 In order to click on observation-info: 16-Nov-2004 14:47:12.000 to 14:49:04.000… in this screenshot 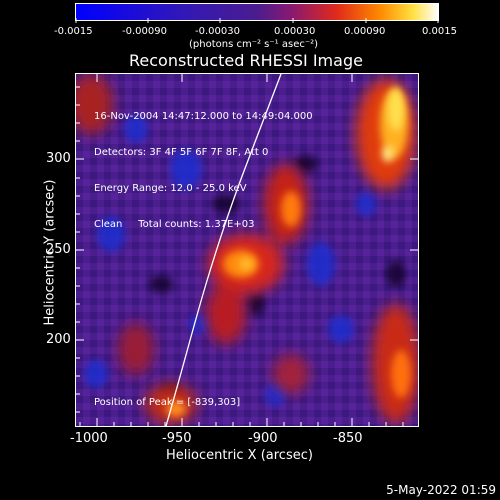, I will do `click(203, 171)`.